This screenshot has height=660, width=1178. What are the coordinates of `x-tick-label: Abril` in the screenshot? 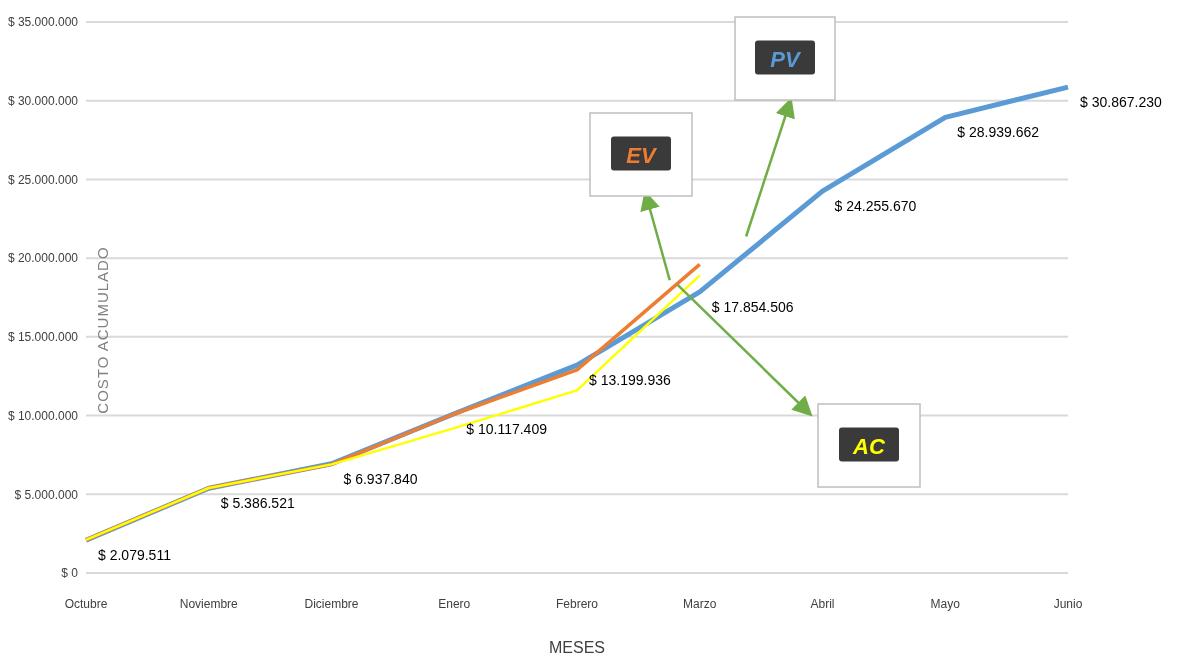 It's located at (822, 603).